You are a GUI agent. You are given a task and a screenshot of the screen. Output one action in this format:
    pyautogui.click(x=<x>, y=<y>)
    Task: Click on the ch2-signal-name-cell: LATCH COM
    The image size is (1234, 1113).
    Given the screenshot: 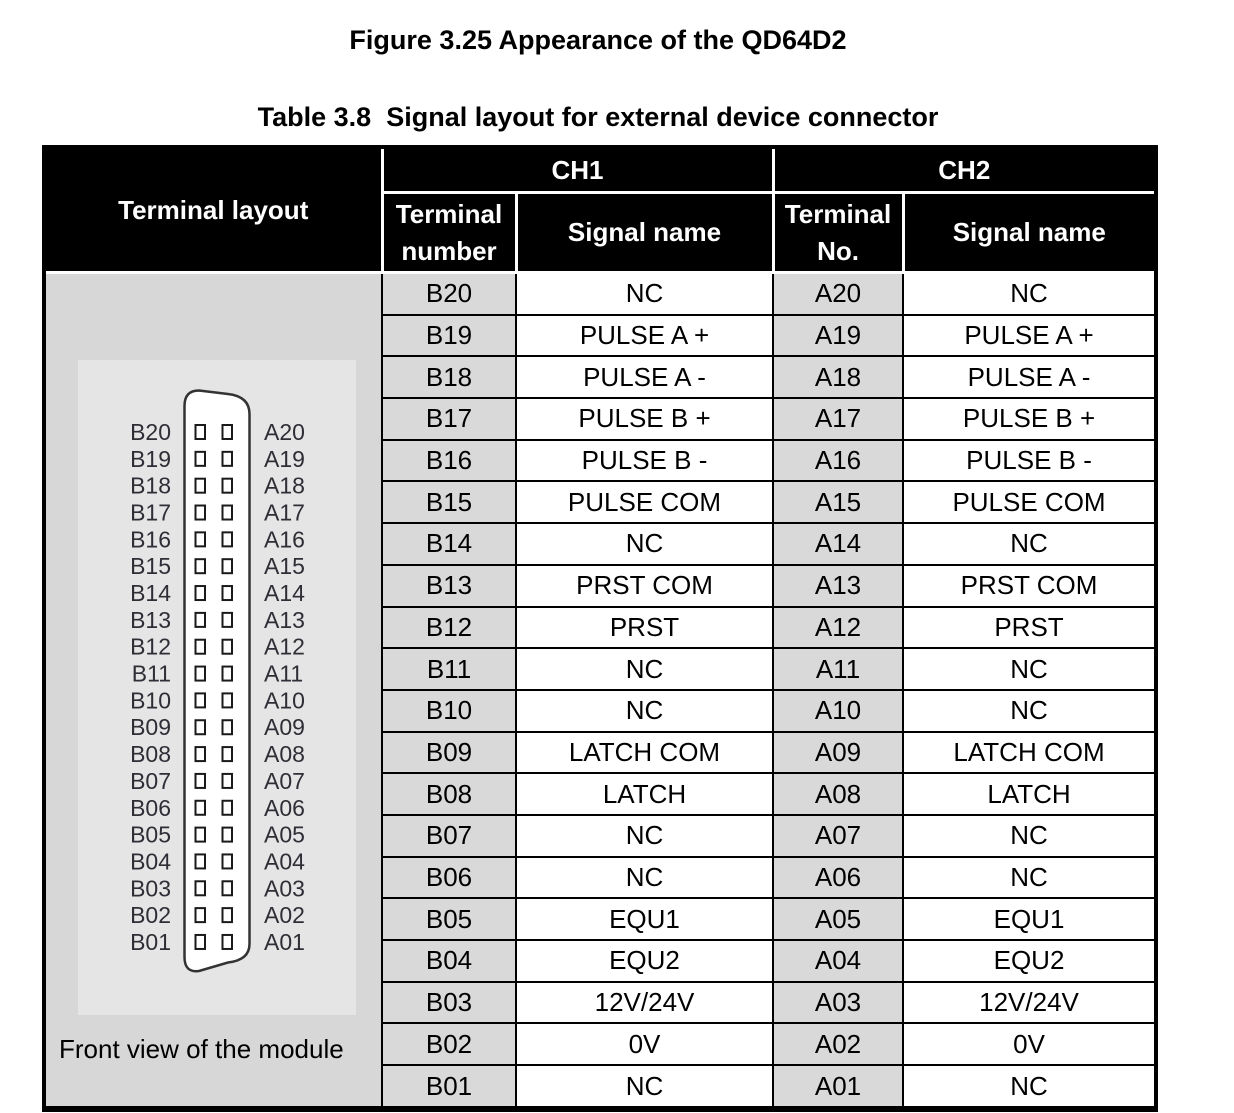 What is the action you would take?
    pyautogui.click(x=1030, y=752)
    